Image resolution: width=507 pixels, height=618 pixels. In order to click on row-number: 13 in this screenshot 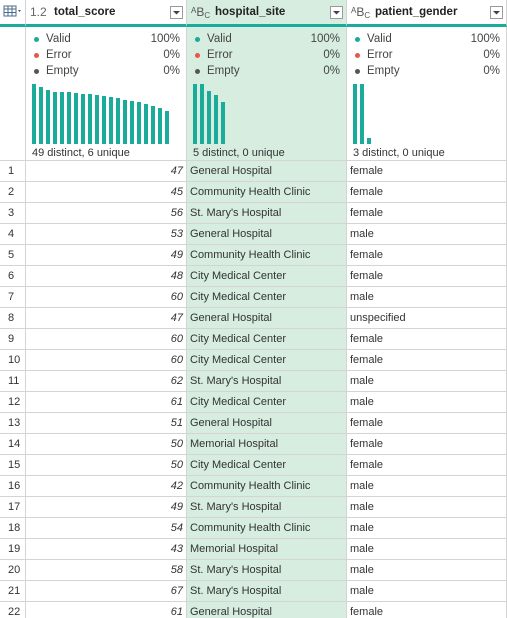, I will do `click(13, 423)`.